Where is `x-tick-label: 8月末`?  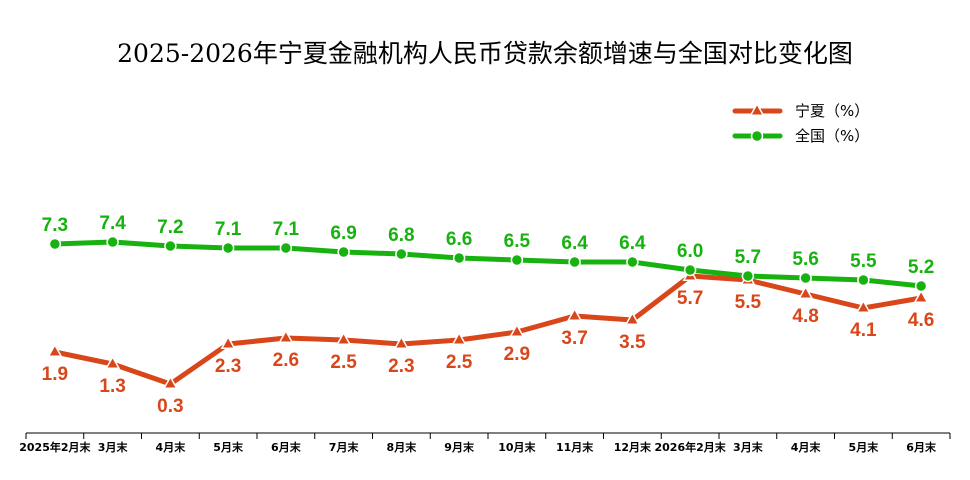 x-tick-label: 8月末 is located at coordinates (402, 447).